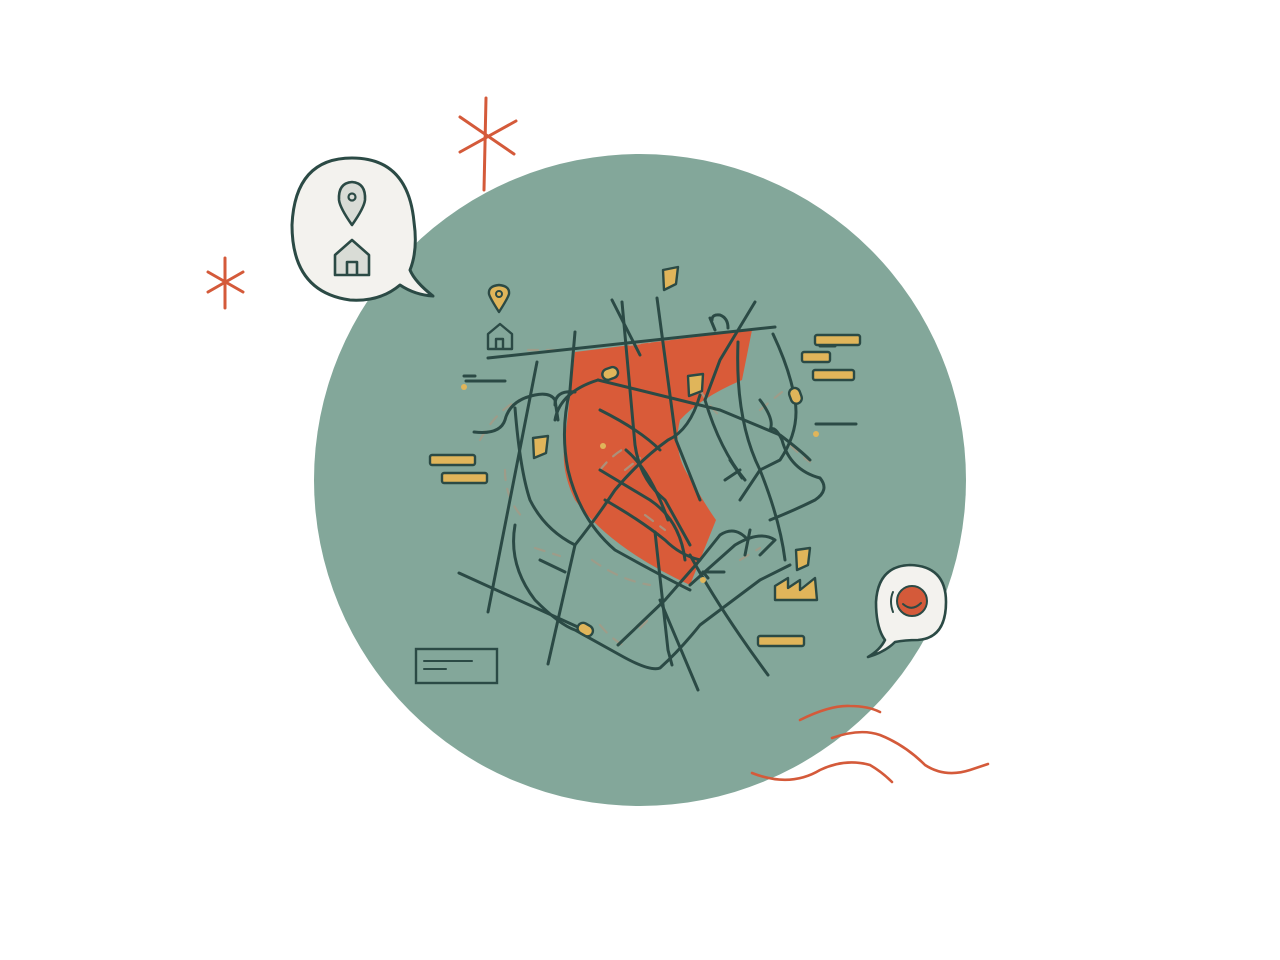 The height and width of the screenshot is (960, 1280). I want to click on map-marker, so click(500, 317).